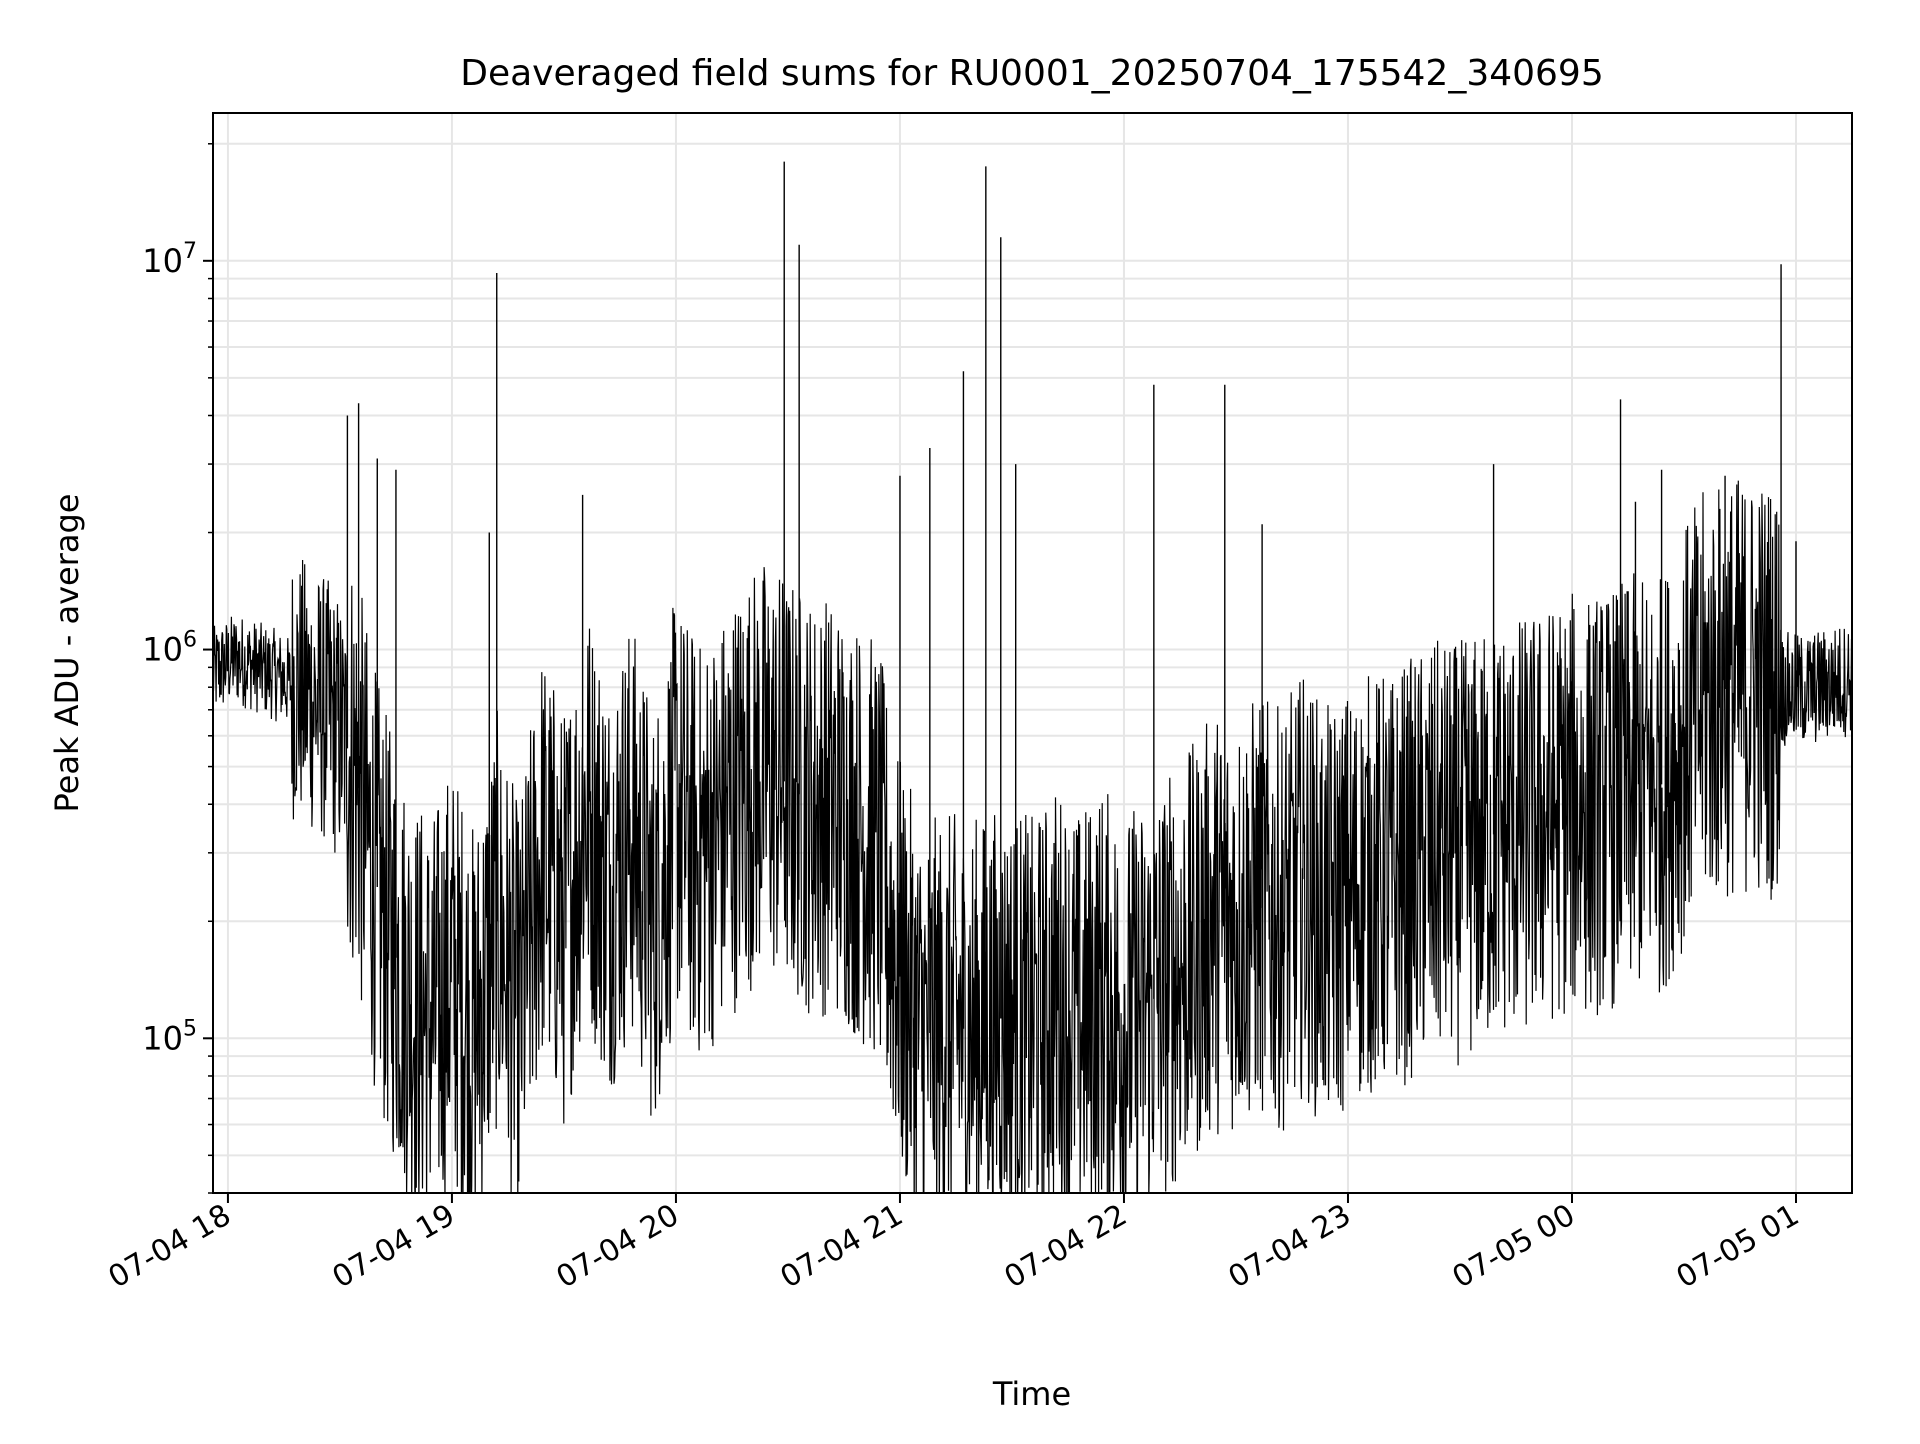 Image resolution: width=1920 pixels, height=1444 pixels. I want to click on y-tick-label: 10⁷, so click(169, 259).